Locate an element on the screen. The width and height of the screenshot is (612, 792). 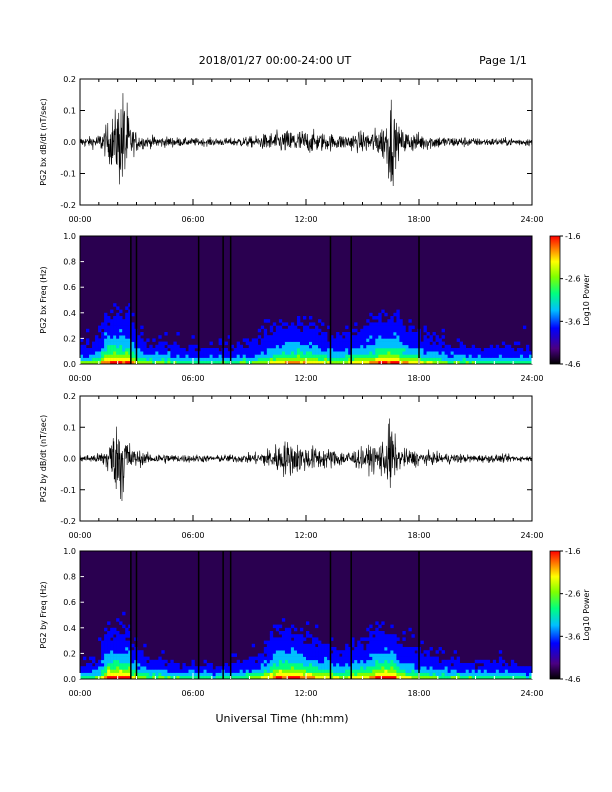
x-tick-label: 06:00 is located at coordinates (192, 693).